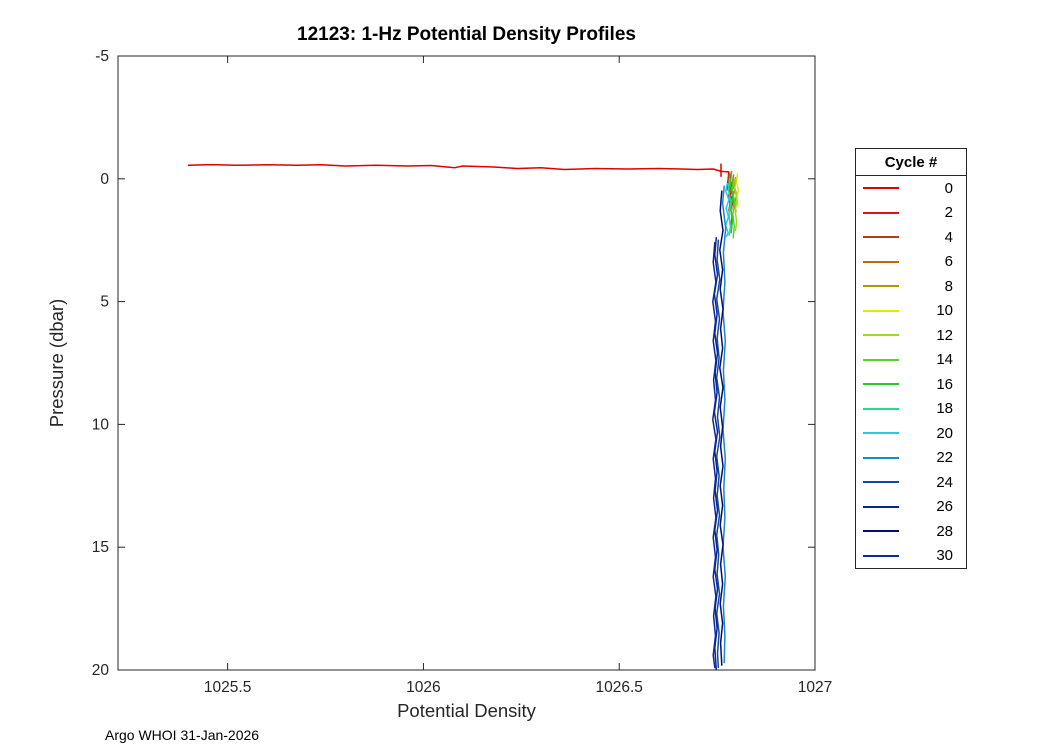 This screenshot has height=750, width=1050. What do you see at coordinates (911, 213) in the screenshot?
I see `legend-item: 2` at bounding box center [911, 213].